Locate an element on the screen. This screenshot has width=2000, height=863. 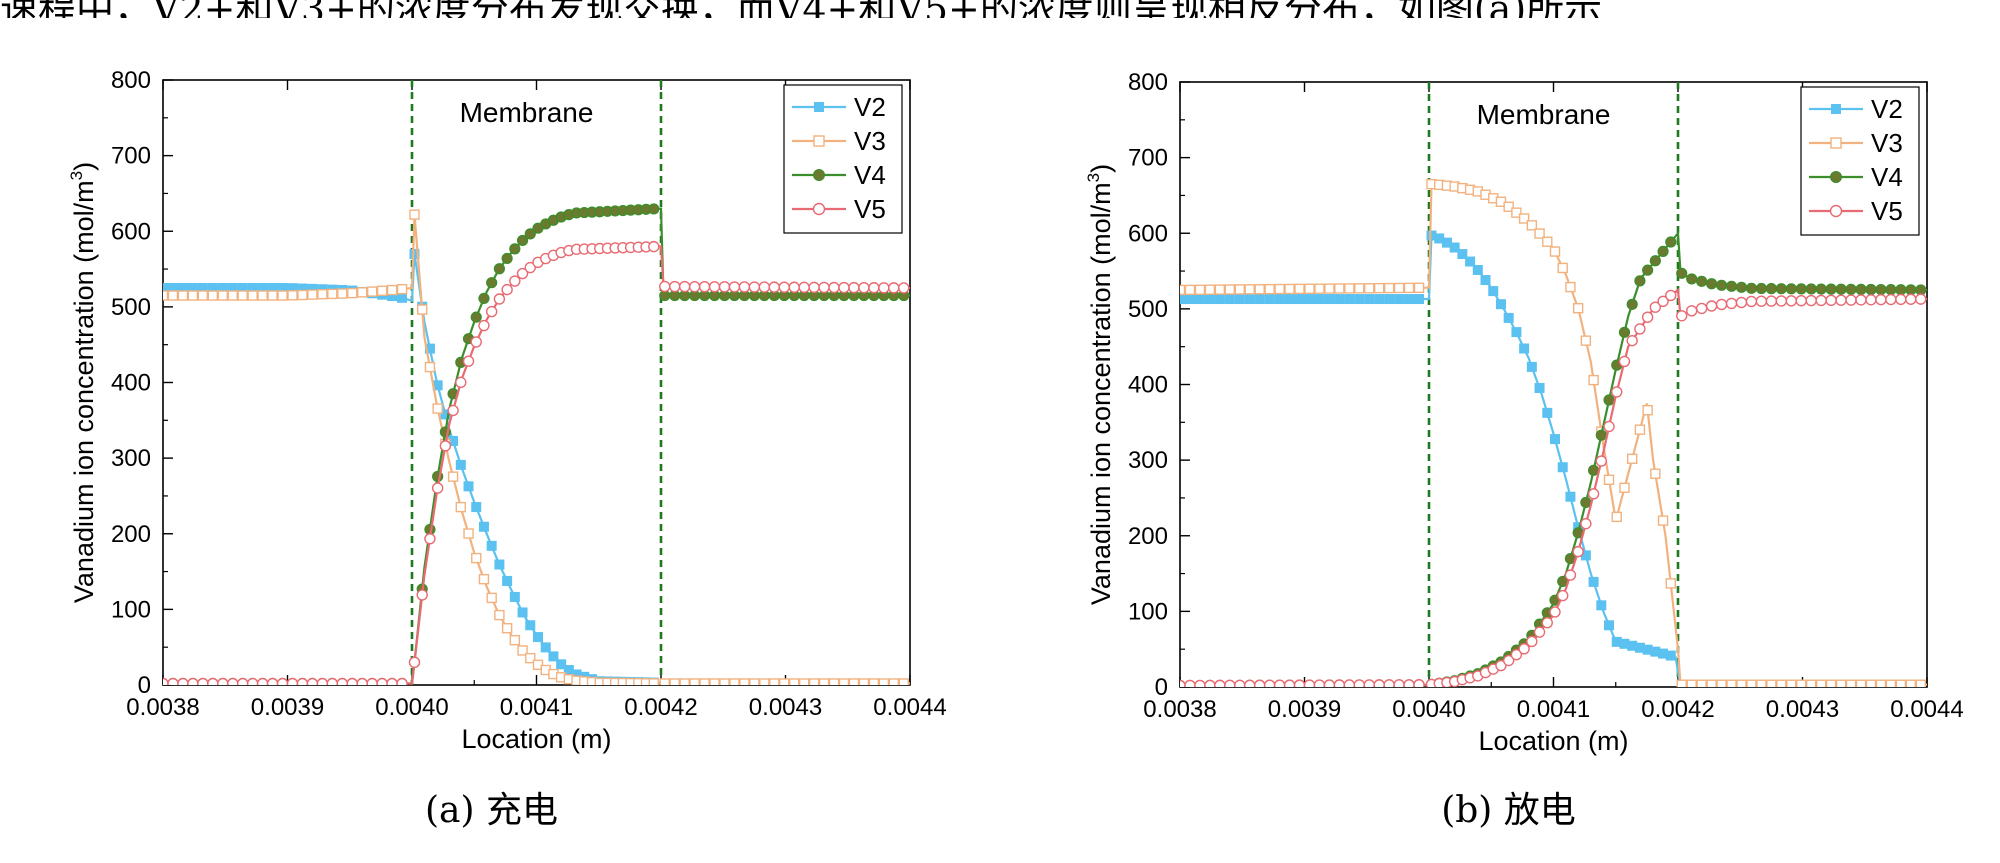
y-tick-label: 400 is located at coordinates (1148, 385).